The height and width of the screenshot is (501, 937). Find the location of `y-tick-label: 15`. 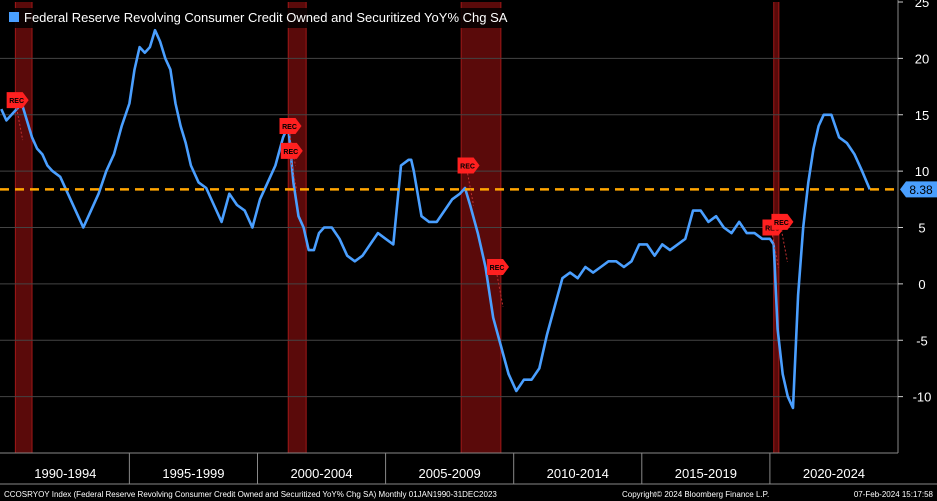

y-tick-label: 15 is located at coordinates (922, 115).